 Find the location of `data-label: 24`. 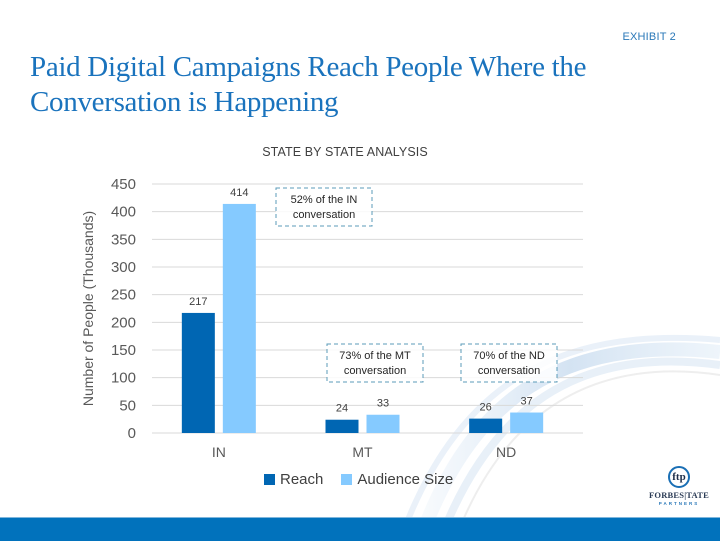

data-label: 24 is located at coordinates (342, 409).